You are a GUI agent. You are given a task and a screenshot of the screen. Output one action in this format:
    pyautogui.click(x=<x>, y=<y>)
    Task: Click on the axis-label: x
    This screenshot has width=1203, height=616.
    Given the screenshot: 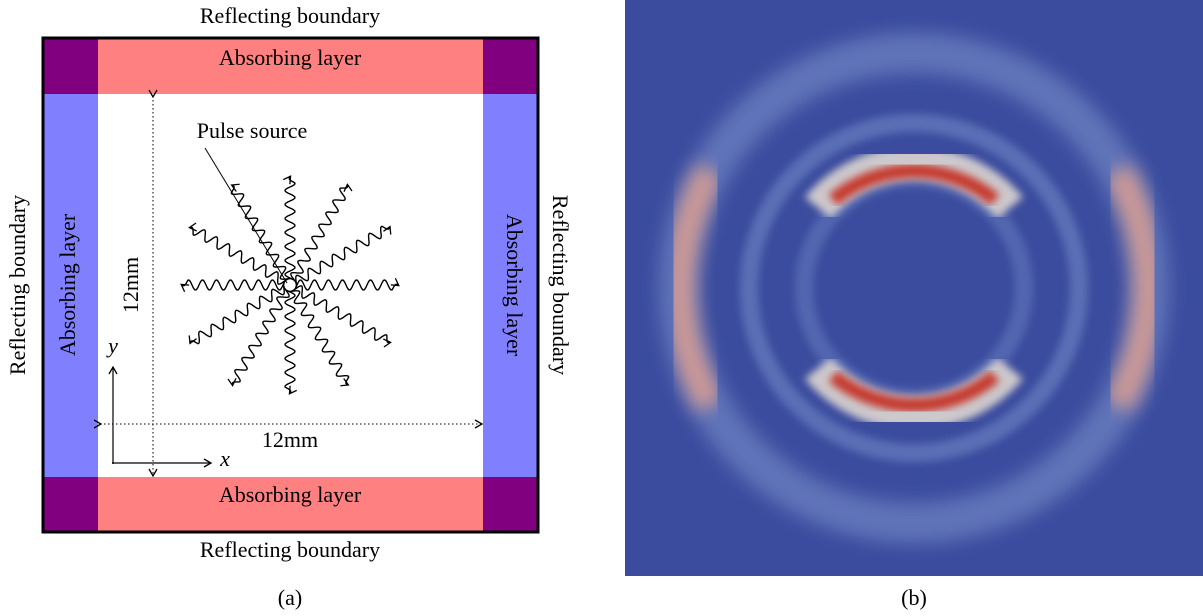 What is the action you would take?
    pyautogui.click(x=224, y=458)
    